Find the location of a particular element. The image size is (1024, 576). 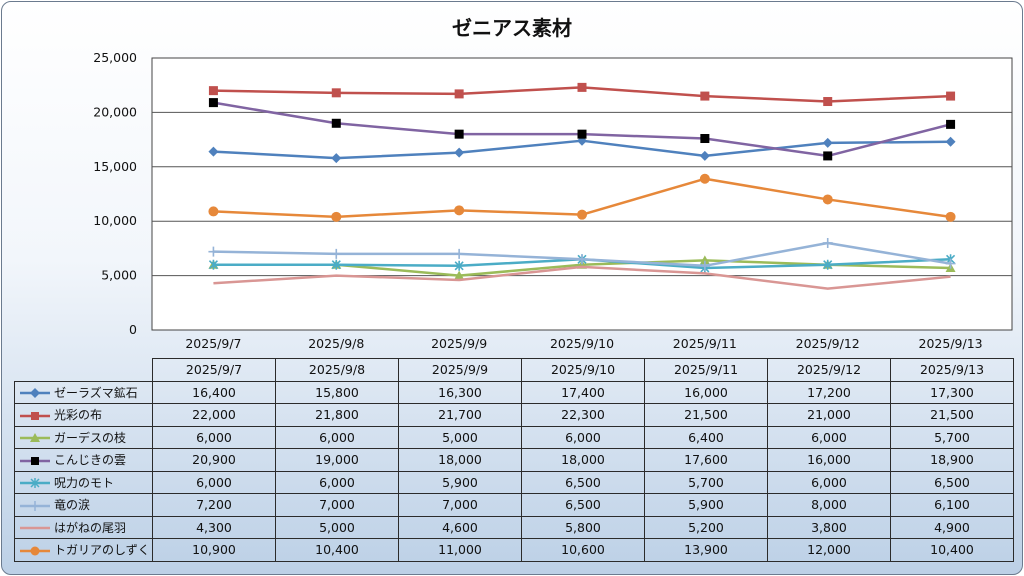

table-header-cell: 2025/9/11 is located at coordinates (706, 370).